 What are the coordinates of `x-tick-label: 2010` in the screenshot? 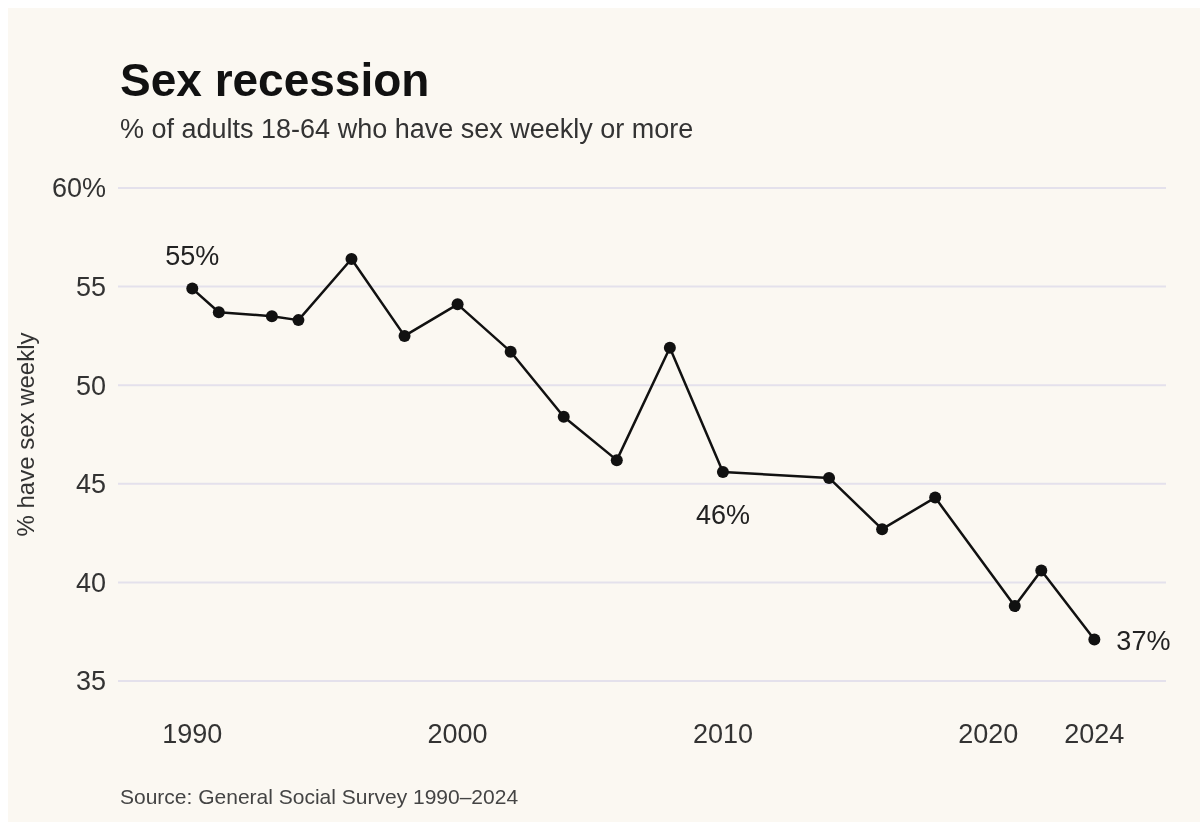 It's located at (722, 734).